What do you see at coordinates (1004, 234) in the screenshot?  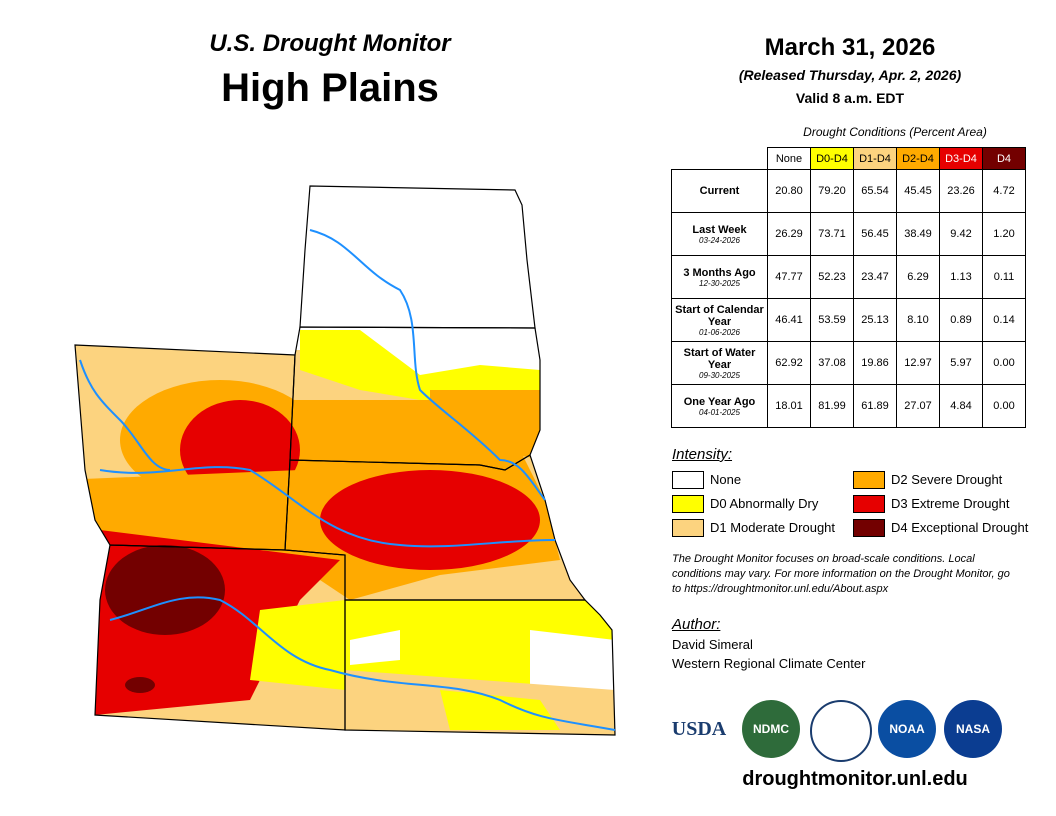 I see `cell: 1.20` at bounding box center [1004, 234].